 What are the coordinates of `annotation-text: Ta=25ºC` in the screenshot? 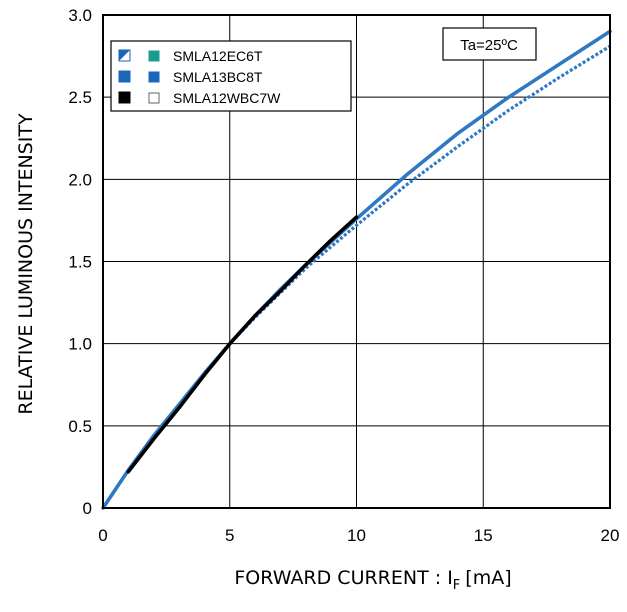 It's located at (489, 45).